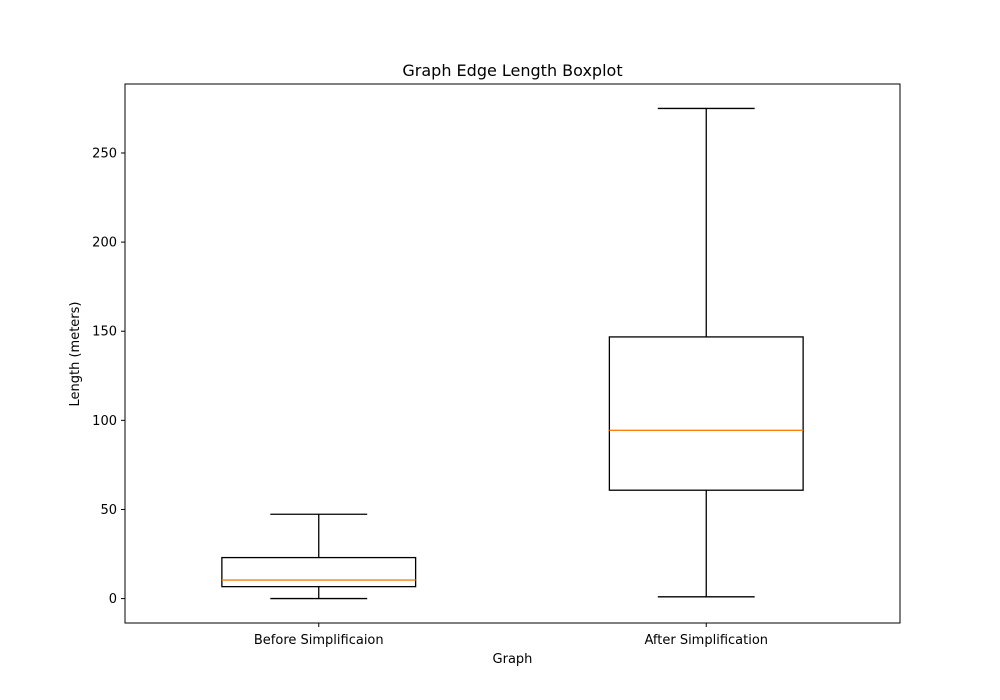 The image size is (1000, 700). I want to click on y-tick-label: 200, so click(104, 243).